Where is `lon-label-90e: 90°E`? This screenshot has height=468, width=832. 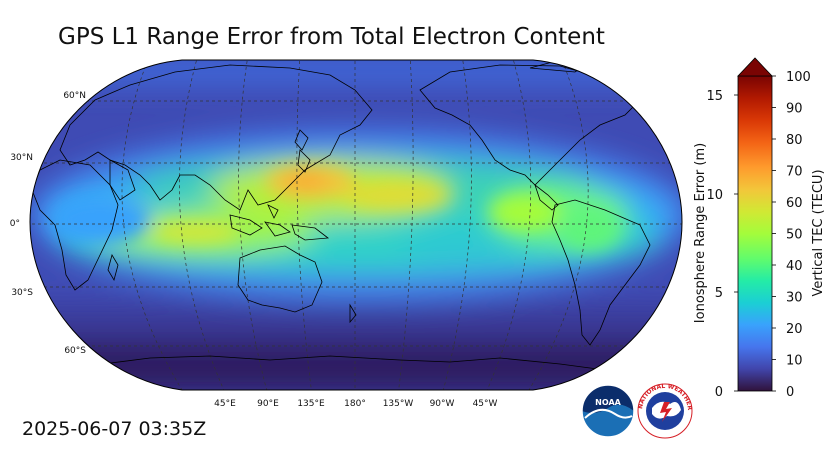 lon-label-90e: 90°E is located at coordinates (268, 404).